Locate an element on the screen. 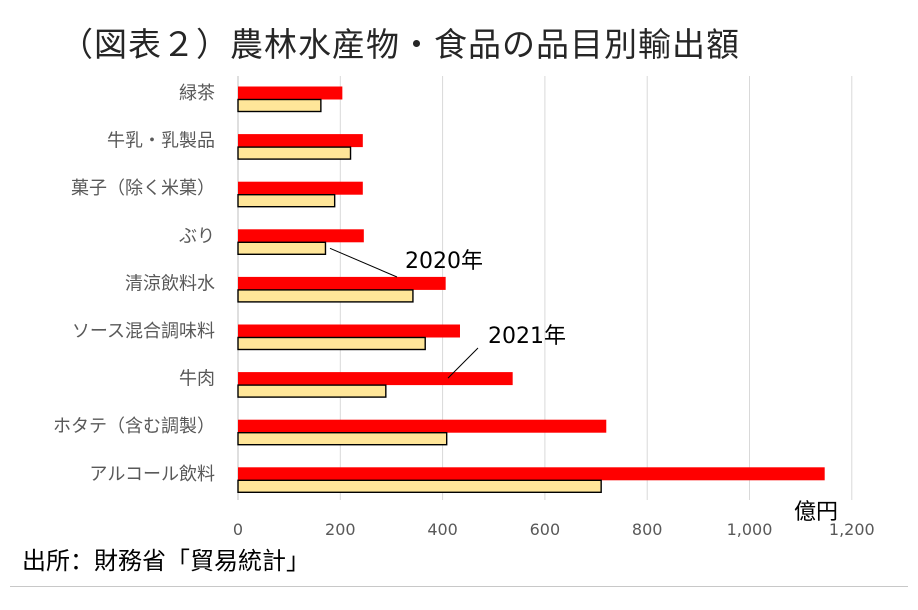 The height and width of the screenshot is (610, 918). x-tick-label: 0 is located at coordinates (238, 529).